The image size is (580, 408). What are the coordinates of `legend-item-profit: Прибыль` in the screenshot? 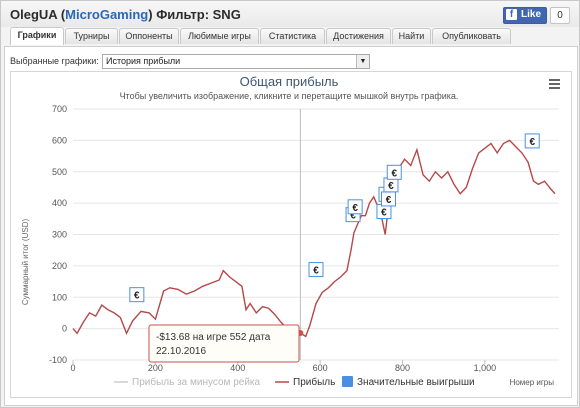 It's located at (305, 382).